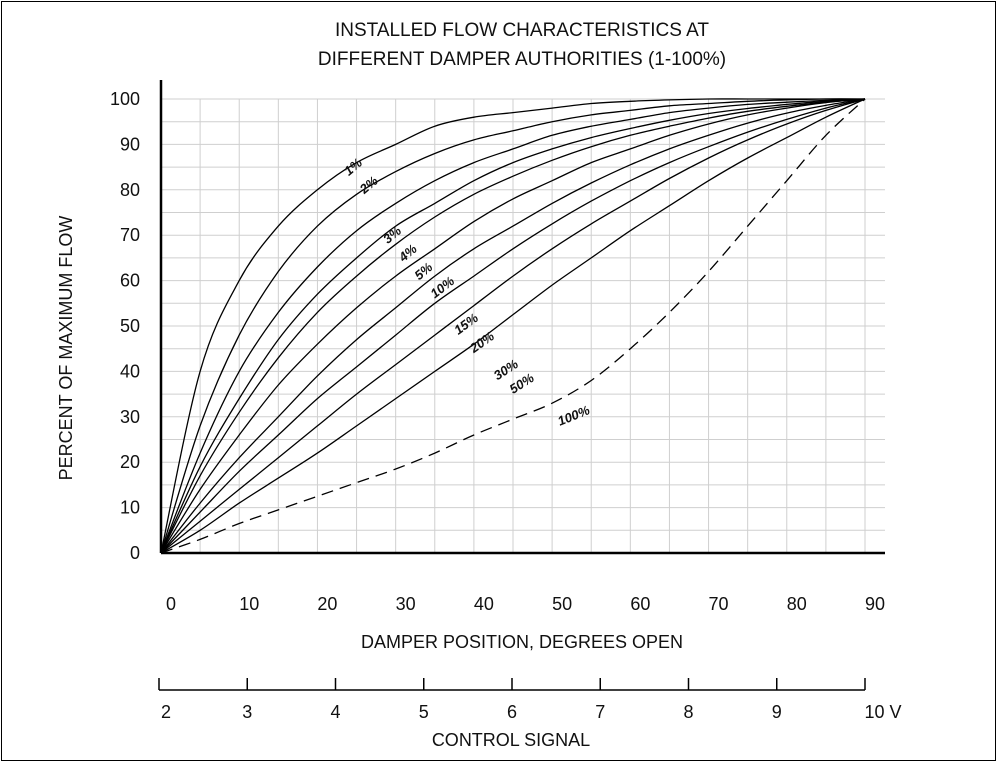 The width and height of the screenshot is (998, 761). I want to click on x-tick-label: 60, so click(640, 604).